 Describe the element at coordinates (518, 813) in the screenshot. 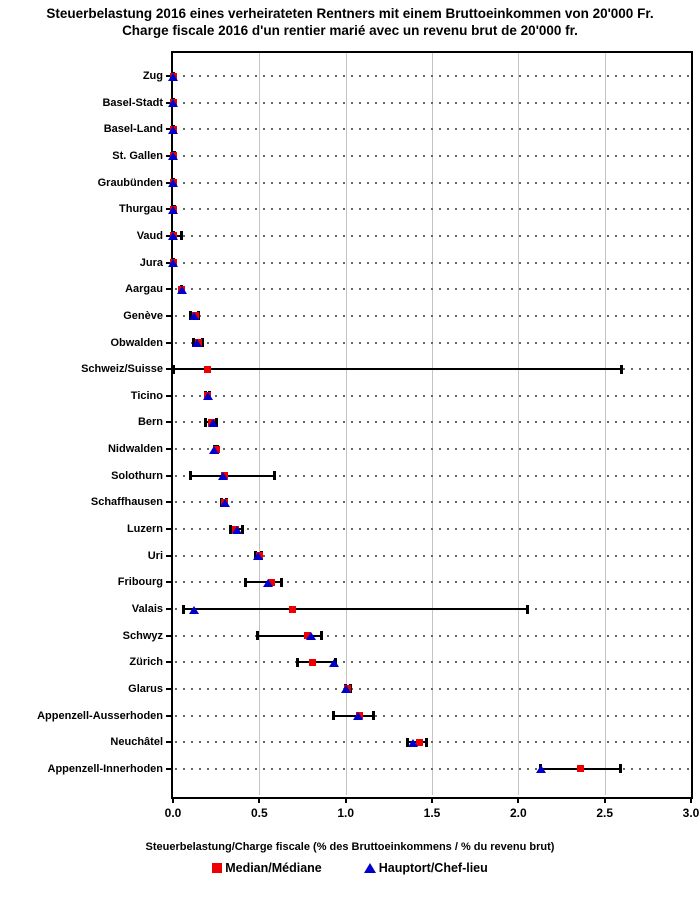

I see `x-tick-label: 2.0` at that location.